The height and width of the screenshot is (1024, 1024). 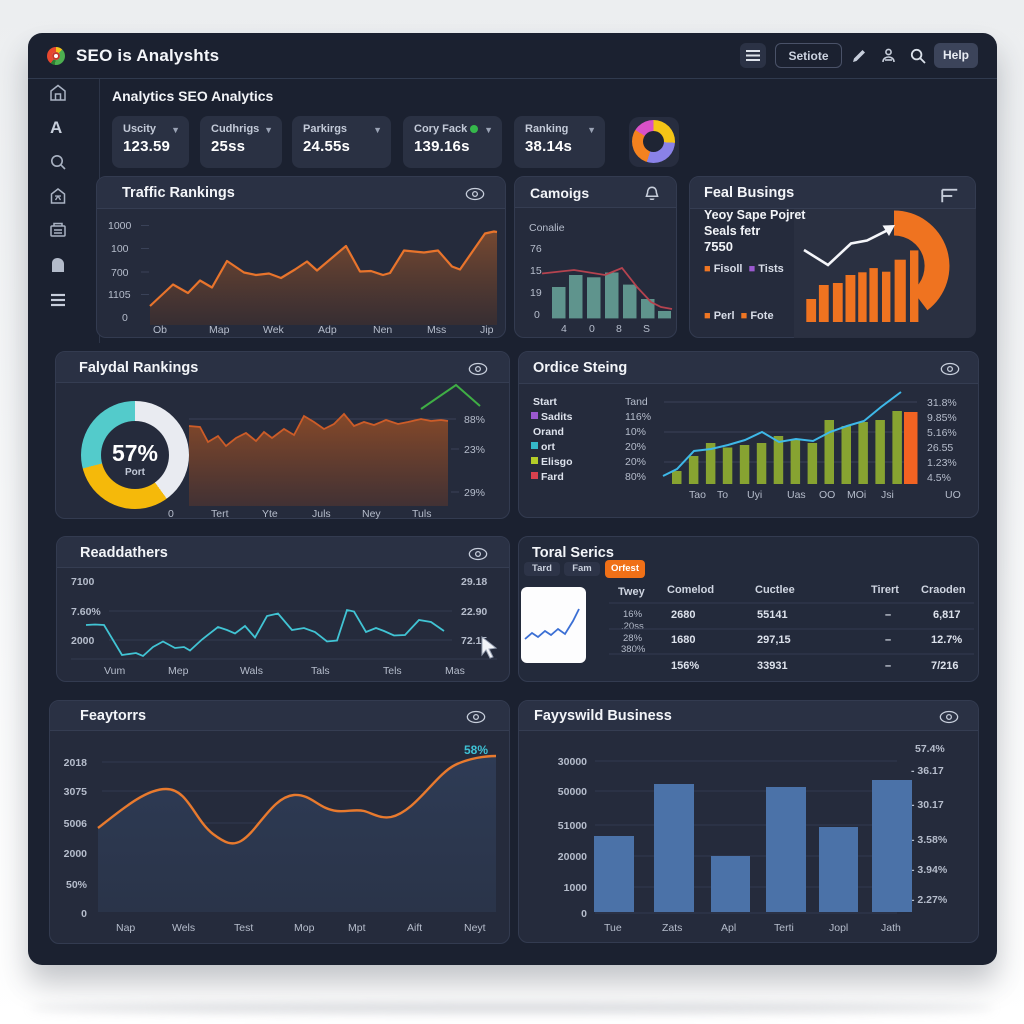 What do you see at coordinates (557, 417) in the screenshot?
I see `svg-text: Sadits` at bounding box center [557, 417].